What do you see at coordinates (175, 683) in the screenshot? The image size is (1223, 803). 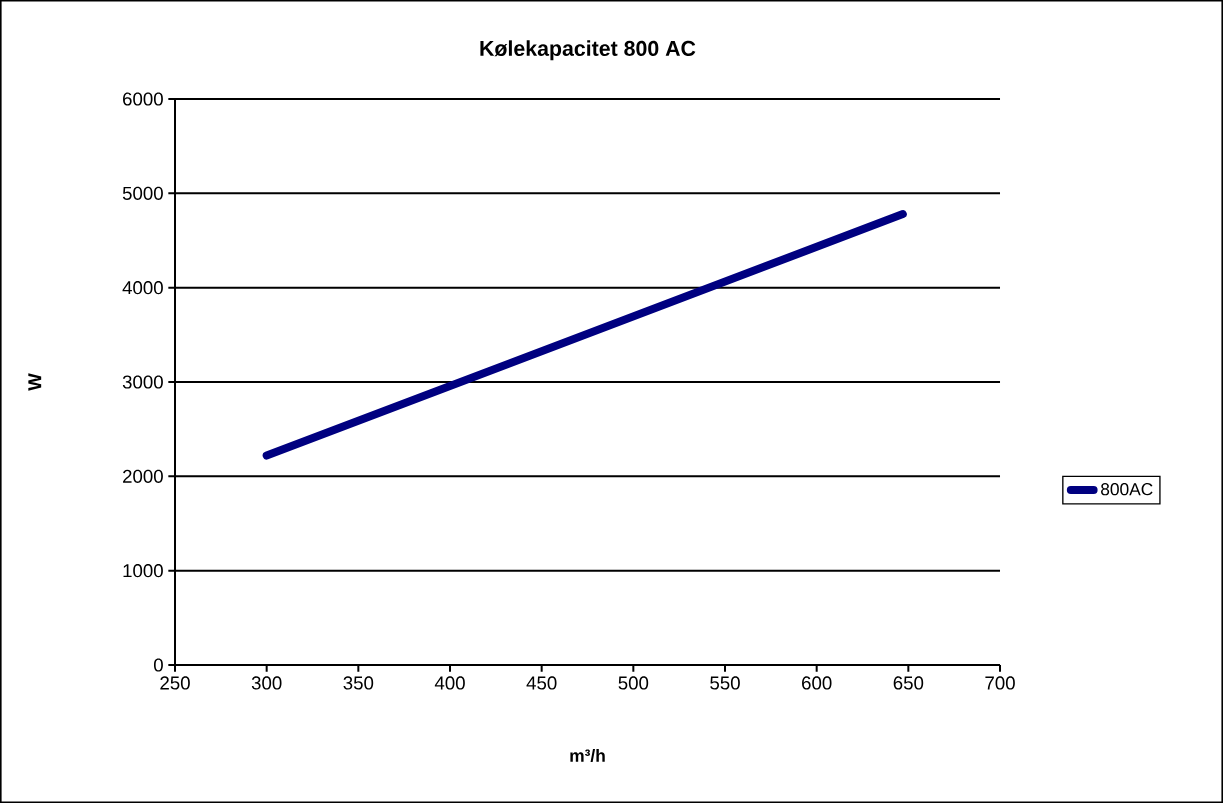 I see `x-tick-label: 250` at bounding box center [175, 683].